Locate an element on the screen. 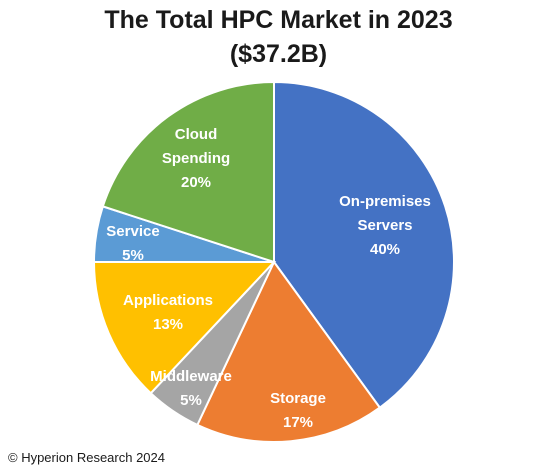 The image size is (557, 475). slice-percent-label: 40% is located at coordinates (385, 249).